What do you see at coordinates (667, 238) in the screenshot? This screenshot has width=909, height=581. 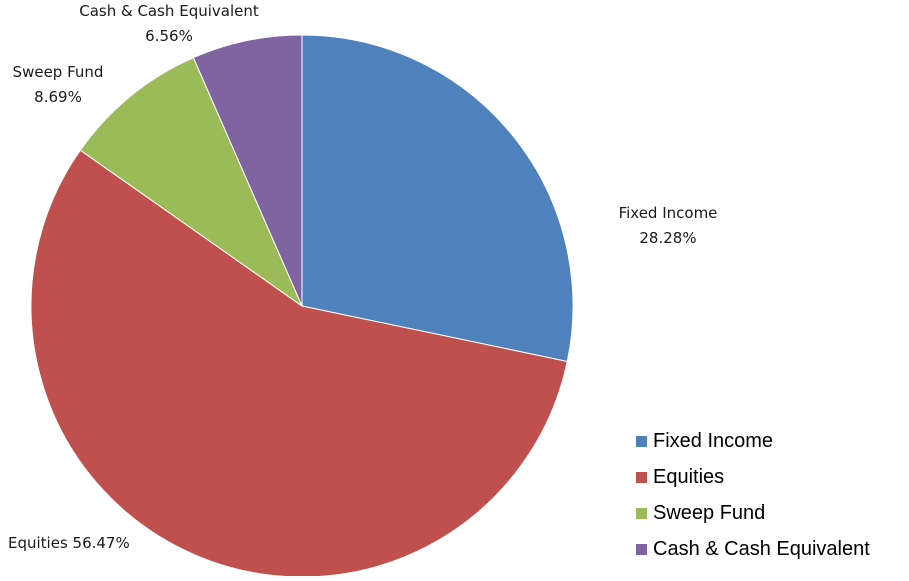 I see `slice-label-line: 28.28%` at bounding box center [667, 238].